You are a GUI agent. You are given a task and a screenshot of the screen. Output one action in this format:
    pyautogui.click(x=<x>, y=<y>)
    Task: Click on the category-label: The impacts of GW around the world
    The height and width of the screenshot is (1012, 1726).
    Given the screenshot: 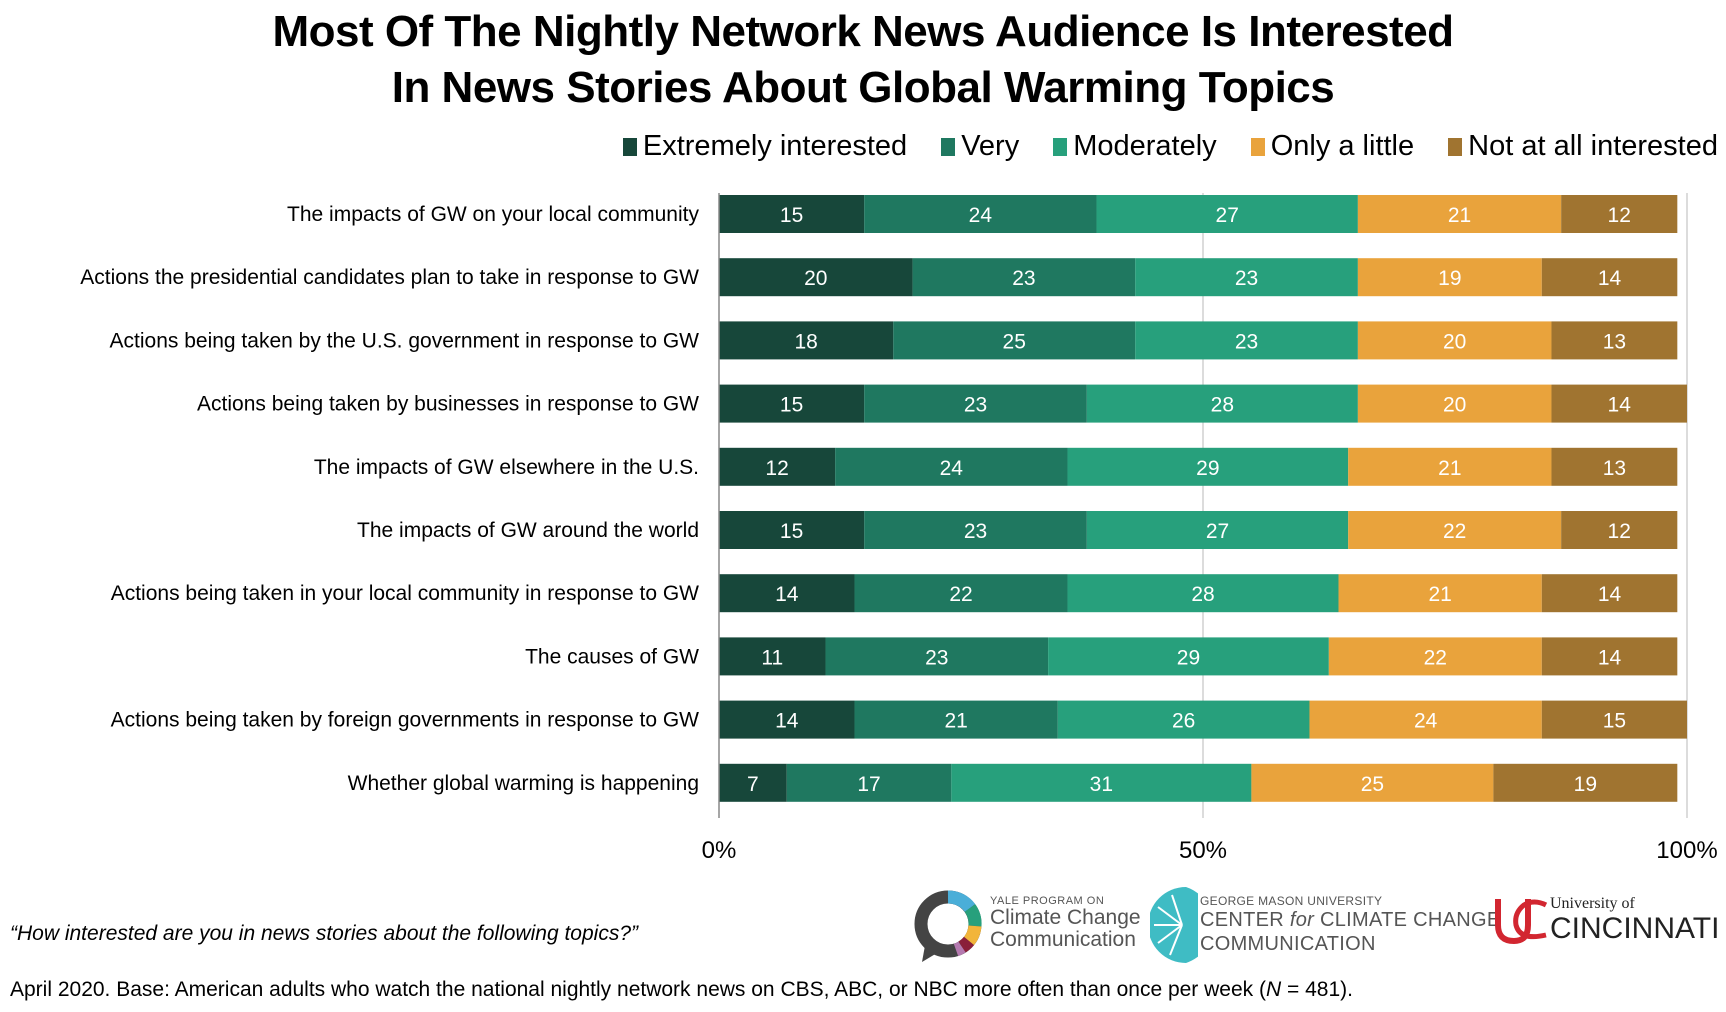 What is the action you would take?
    pyautogui.click(x=528, y=530)
    